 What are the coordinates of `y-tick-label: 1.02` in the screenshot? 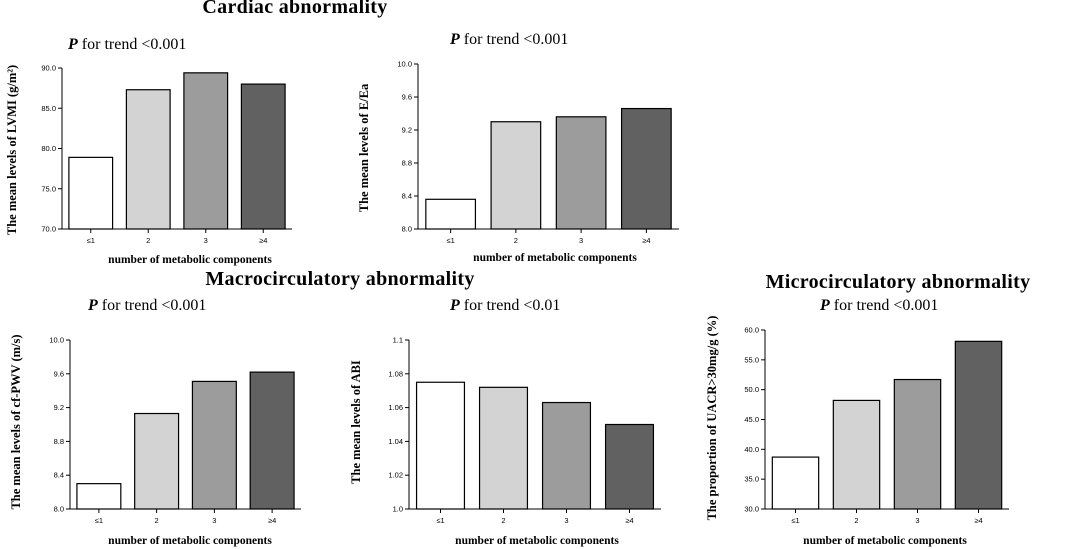 It's located at (395, 475).